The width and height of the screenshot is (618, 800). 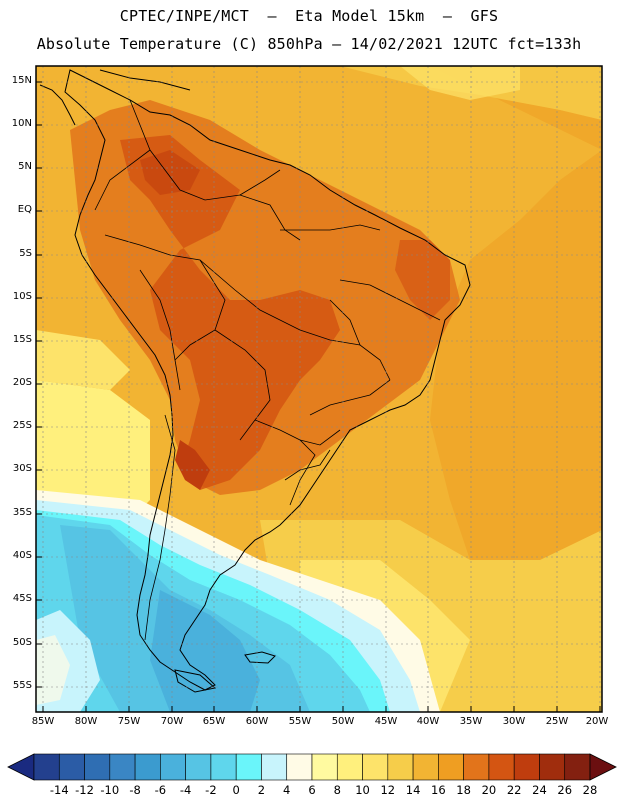 What do you see at coordinates (539, 790) in the screenshot?
I see `colorbar-label: 24` at bounding box center [539, 790].